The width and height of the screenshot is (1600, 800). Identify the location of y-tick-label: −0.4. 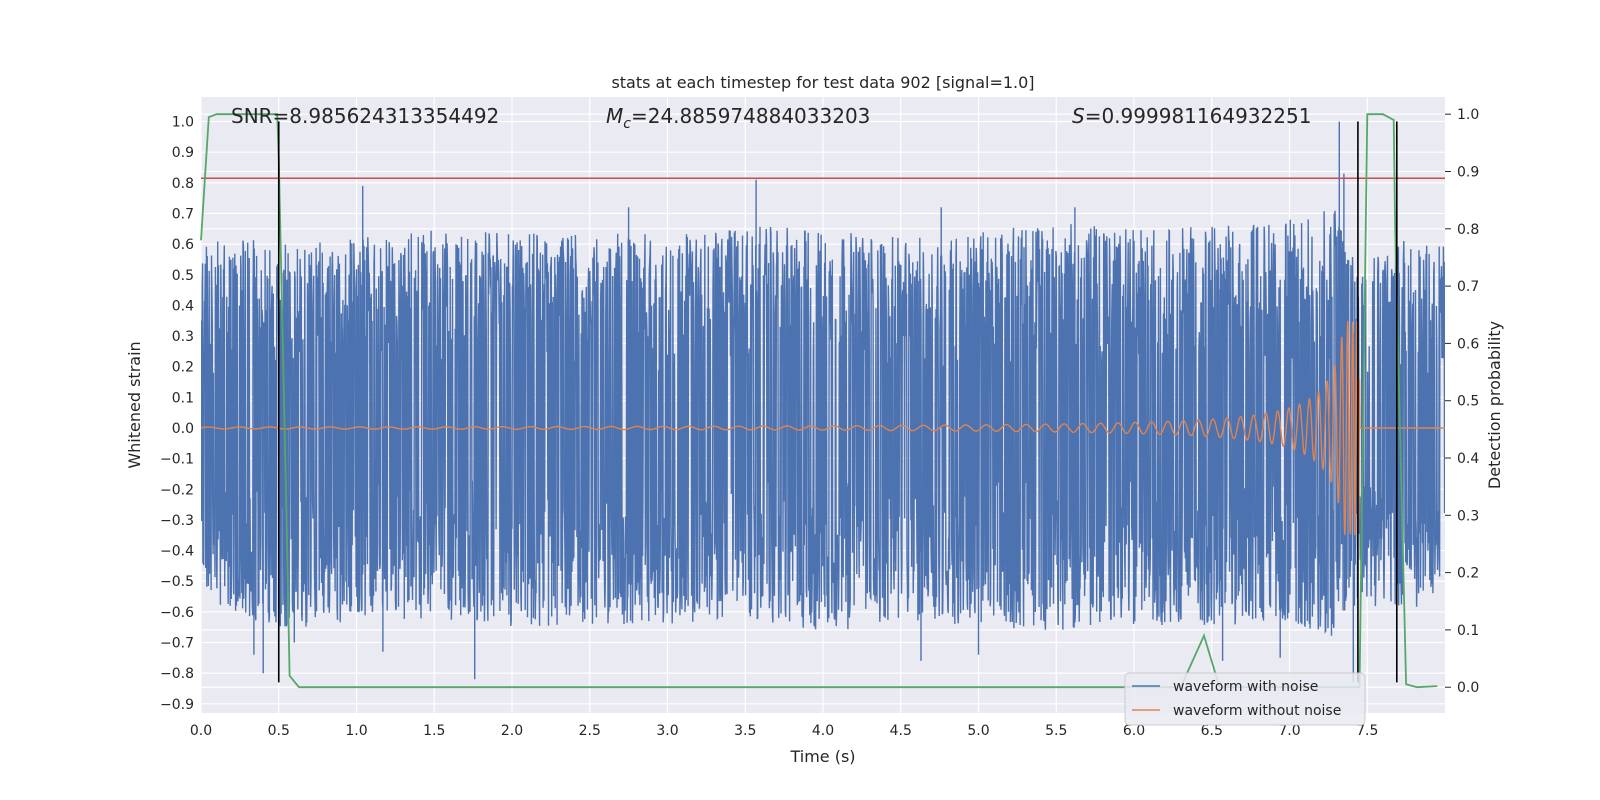
(177, 552).